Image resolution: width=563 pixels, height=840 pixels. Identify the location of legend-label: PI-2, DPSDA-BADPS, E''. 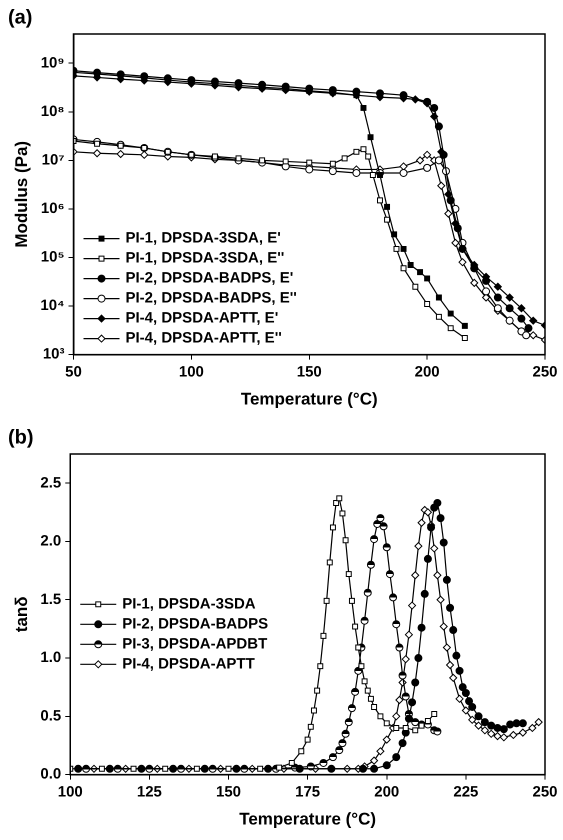
(211, 298).